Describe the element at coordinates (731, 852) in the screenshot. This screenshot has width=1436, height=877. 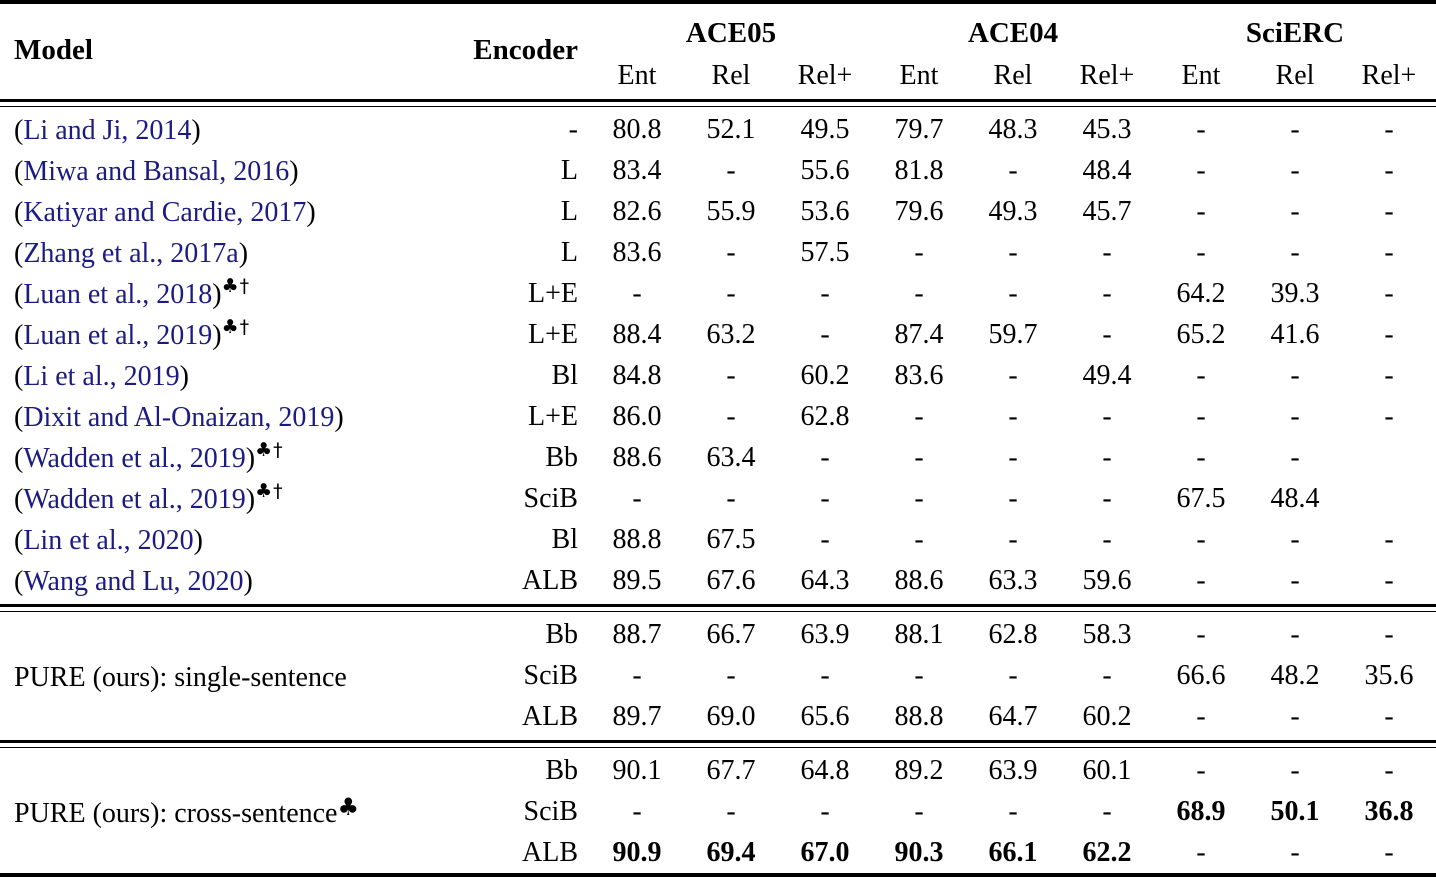
I see `score-cell: 69.4` at that location.